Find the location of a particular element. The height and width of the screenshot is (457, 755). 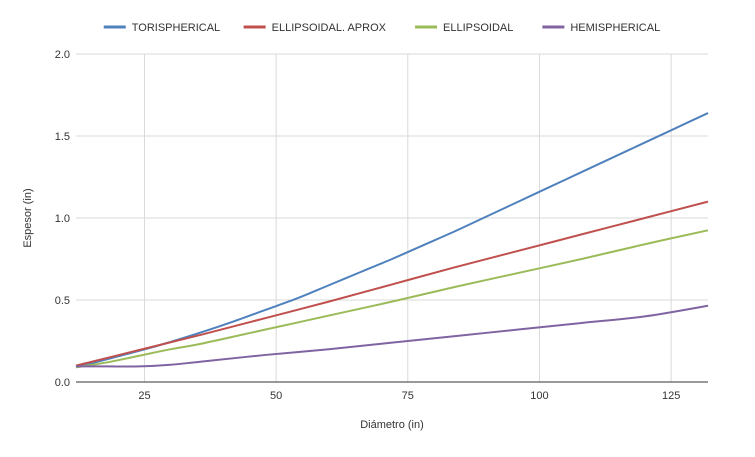

y-tick-label: 1.0 is located at coordinates (62, 219).